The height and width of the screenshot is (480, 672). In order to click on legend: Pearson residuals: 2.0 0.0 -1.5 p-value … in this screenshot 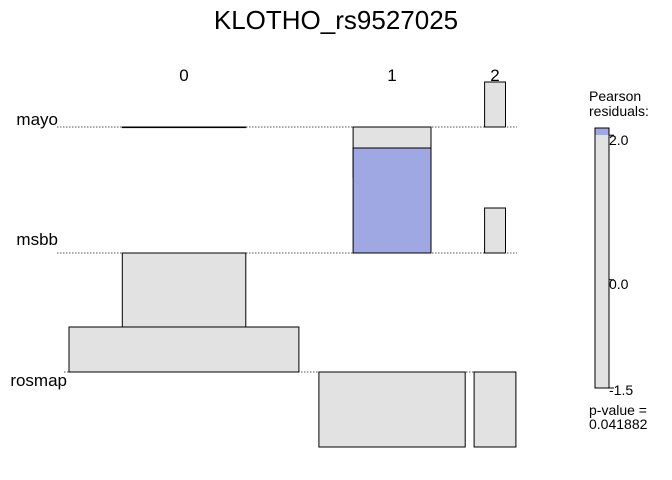, I will do `click(619, 260)`.